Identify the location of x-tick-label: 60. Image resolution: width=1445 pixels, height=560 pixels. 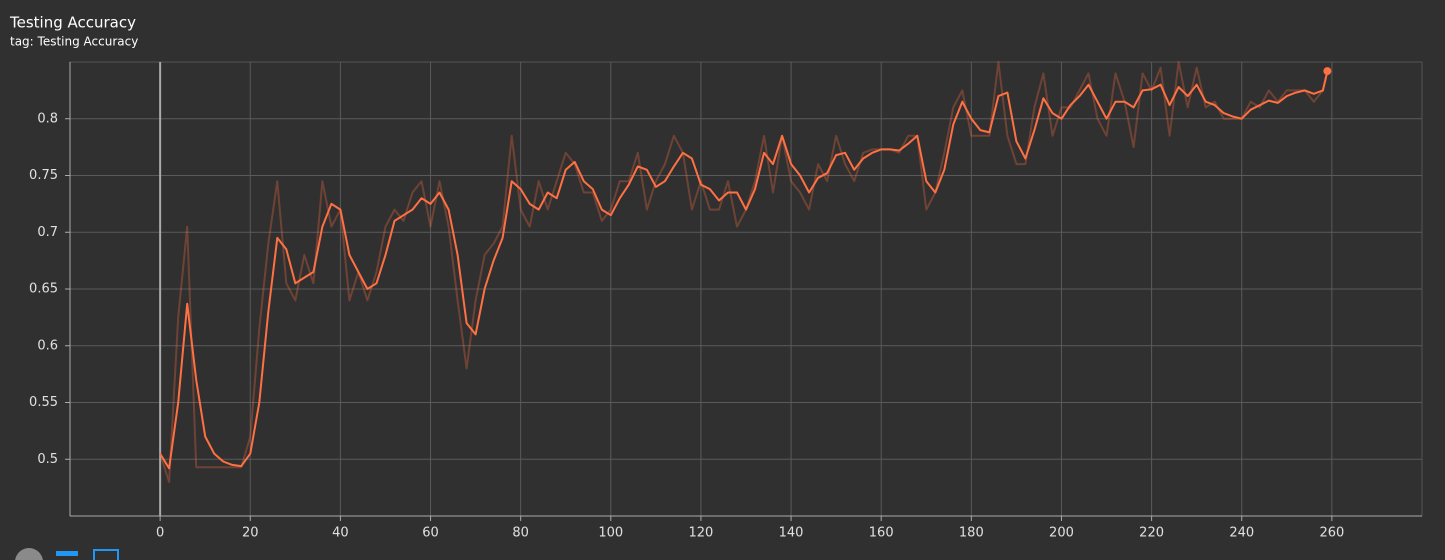
(430, 533).